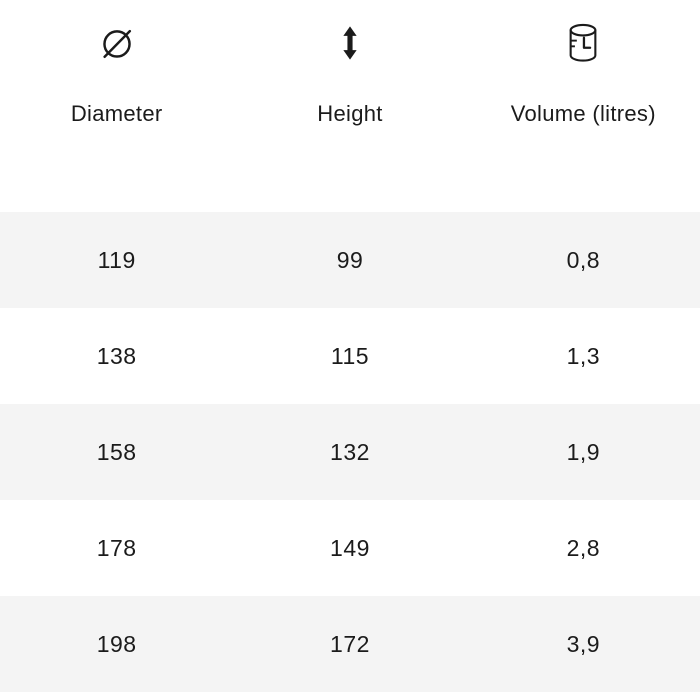  I want to click on column-label-height: Height, so click(350, 113).